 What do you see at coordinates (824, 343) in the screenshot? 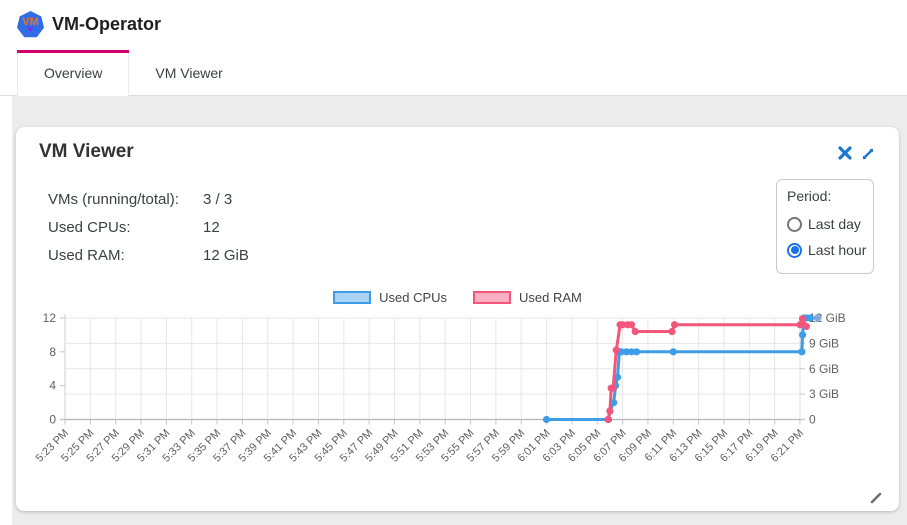
I see `right-axis-tick-label: 9 GiB` at bounding box center [824, 343].